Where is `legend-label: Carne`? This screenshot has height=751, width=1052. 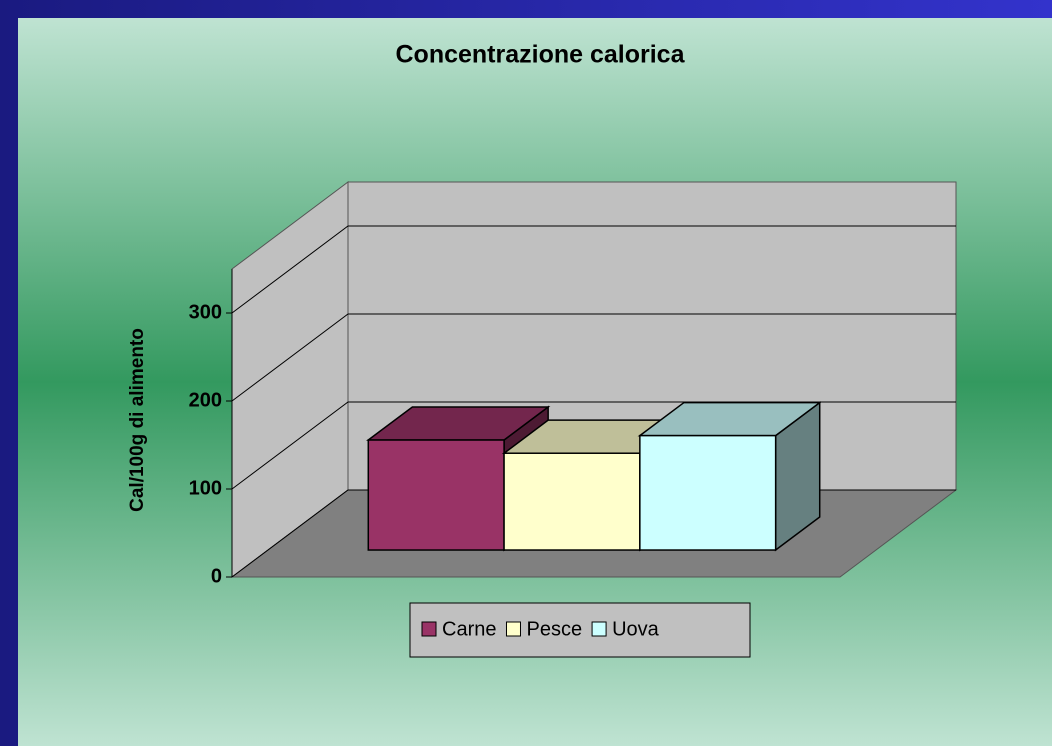
legend-label: Carne is located at coordinates (469, 629).